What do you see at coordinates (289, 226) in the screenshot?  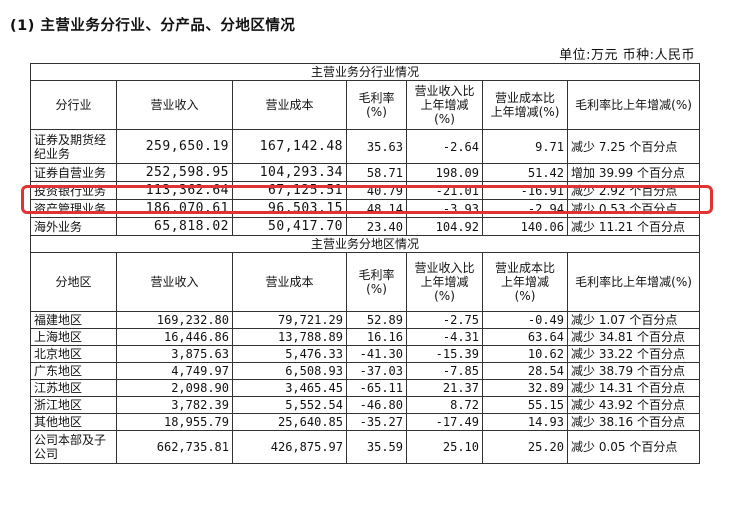 I see `industry-cell-4-2: 50,417.70` at bounding box center [289, 226].